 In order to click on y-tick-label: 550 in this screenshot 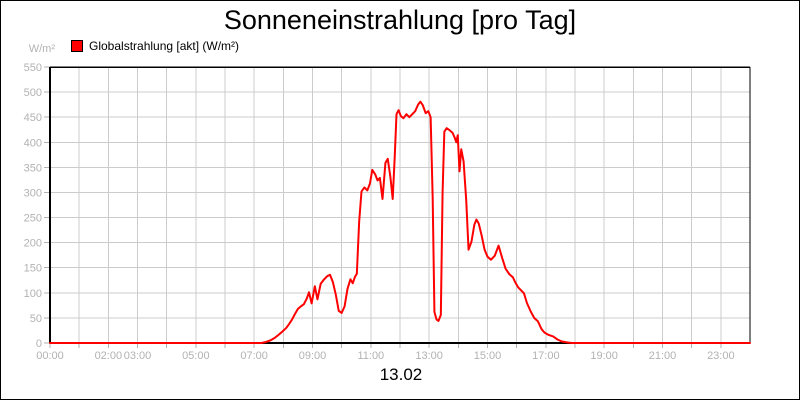, I will do `click(33, 68)`.